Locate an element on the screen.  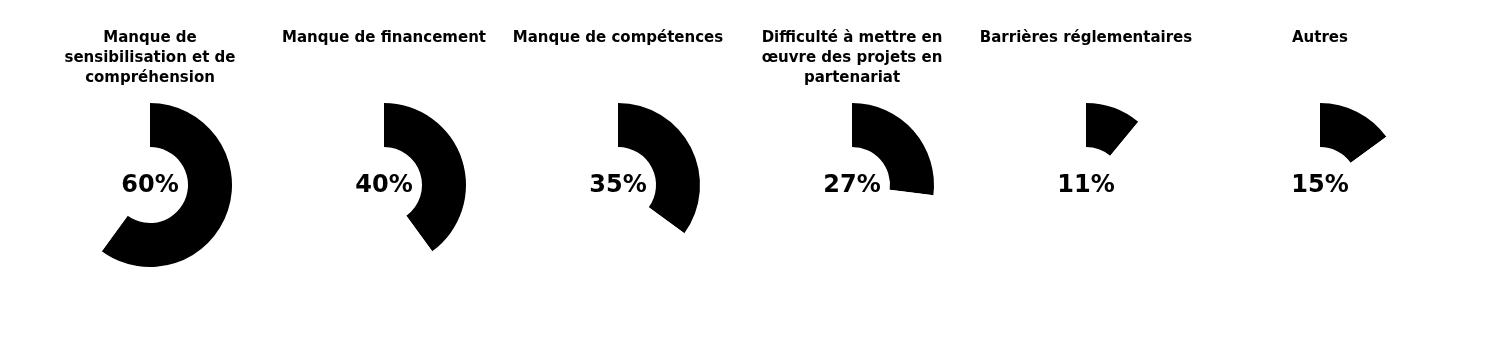
text: 11% is located at coordinates (1086, 184).